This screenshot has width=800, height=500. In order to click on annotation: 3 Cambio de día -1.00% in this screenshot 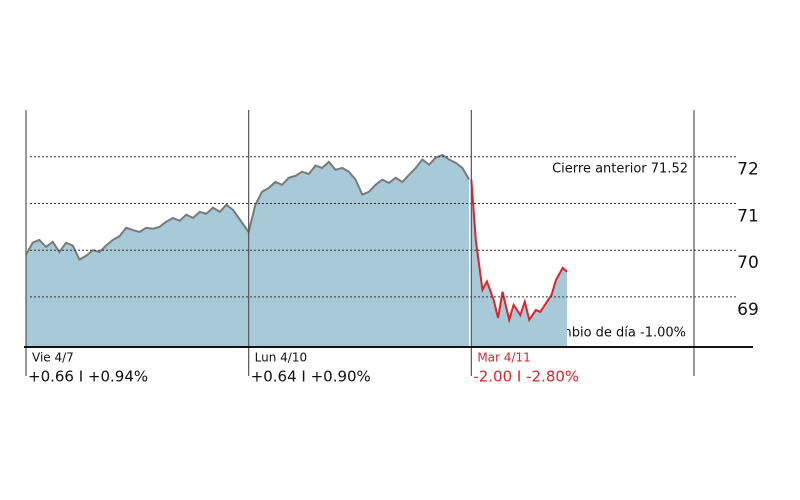, I will do `click(608, 333)`.